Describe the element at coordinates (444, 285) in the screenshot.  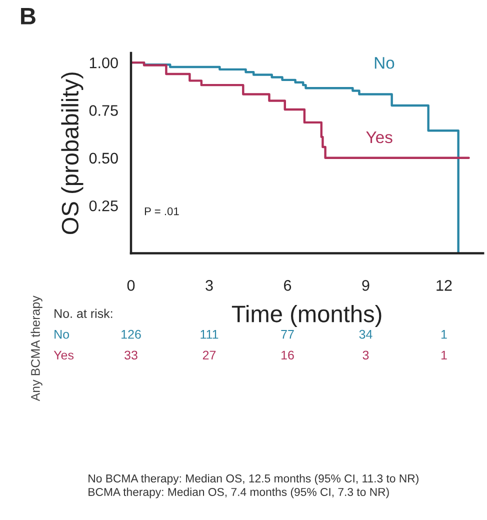
I see `x-tick-label: 12` at that location.